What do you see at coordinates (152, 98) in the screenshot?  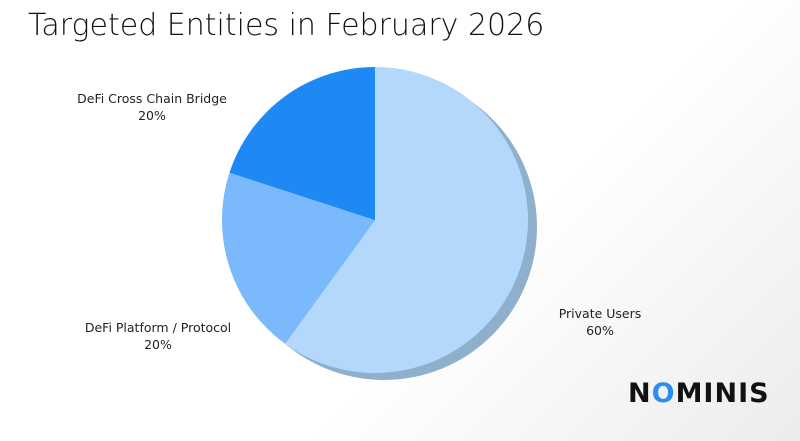 I see `slice-label: DeFi Cross Chain Bridge` at bounding box center [152, 98].